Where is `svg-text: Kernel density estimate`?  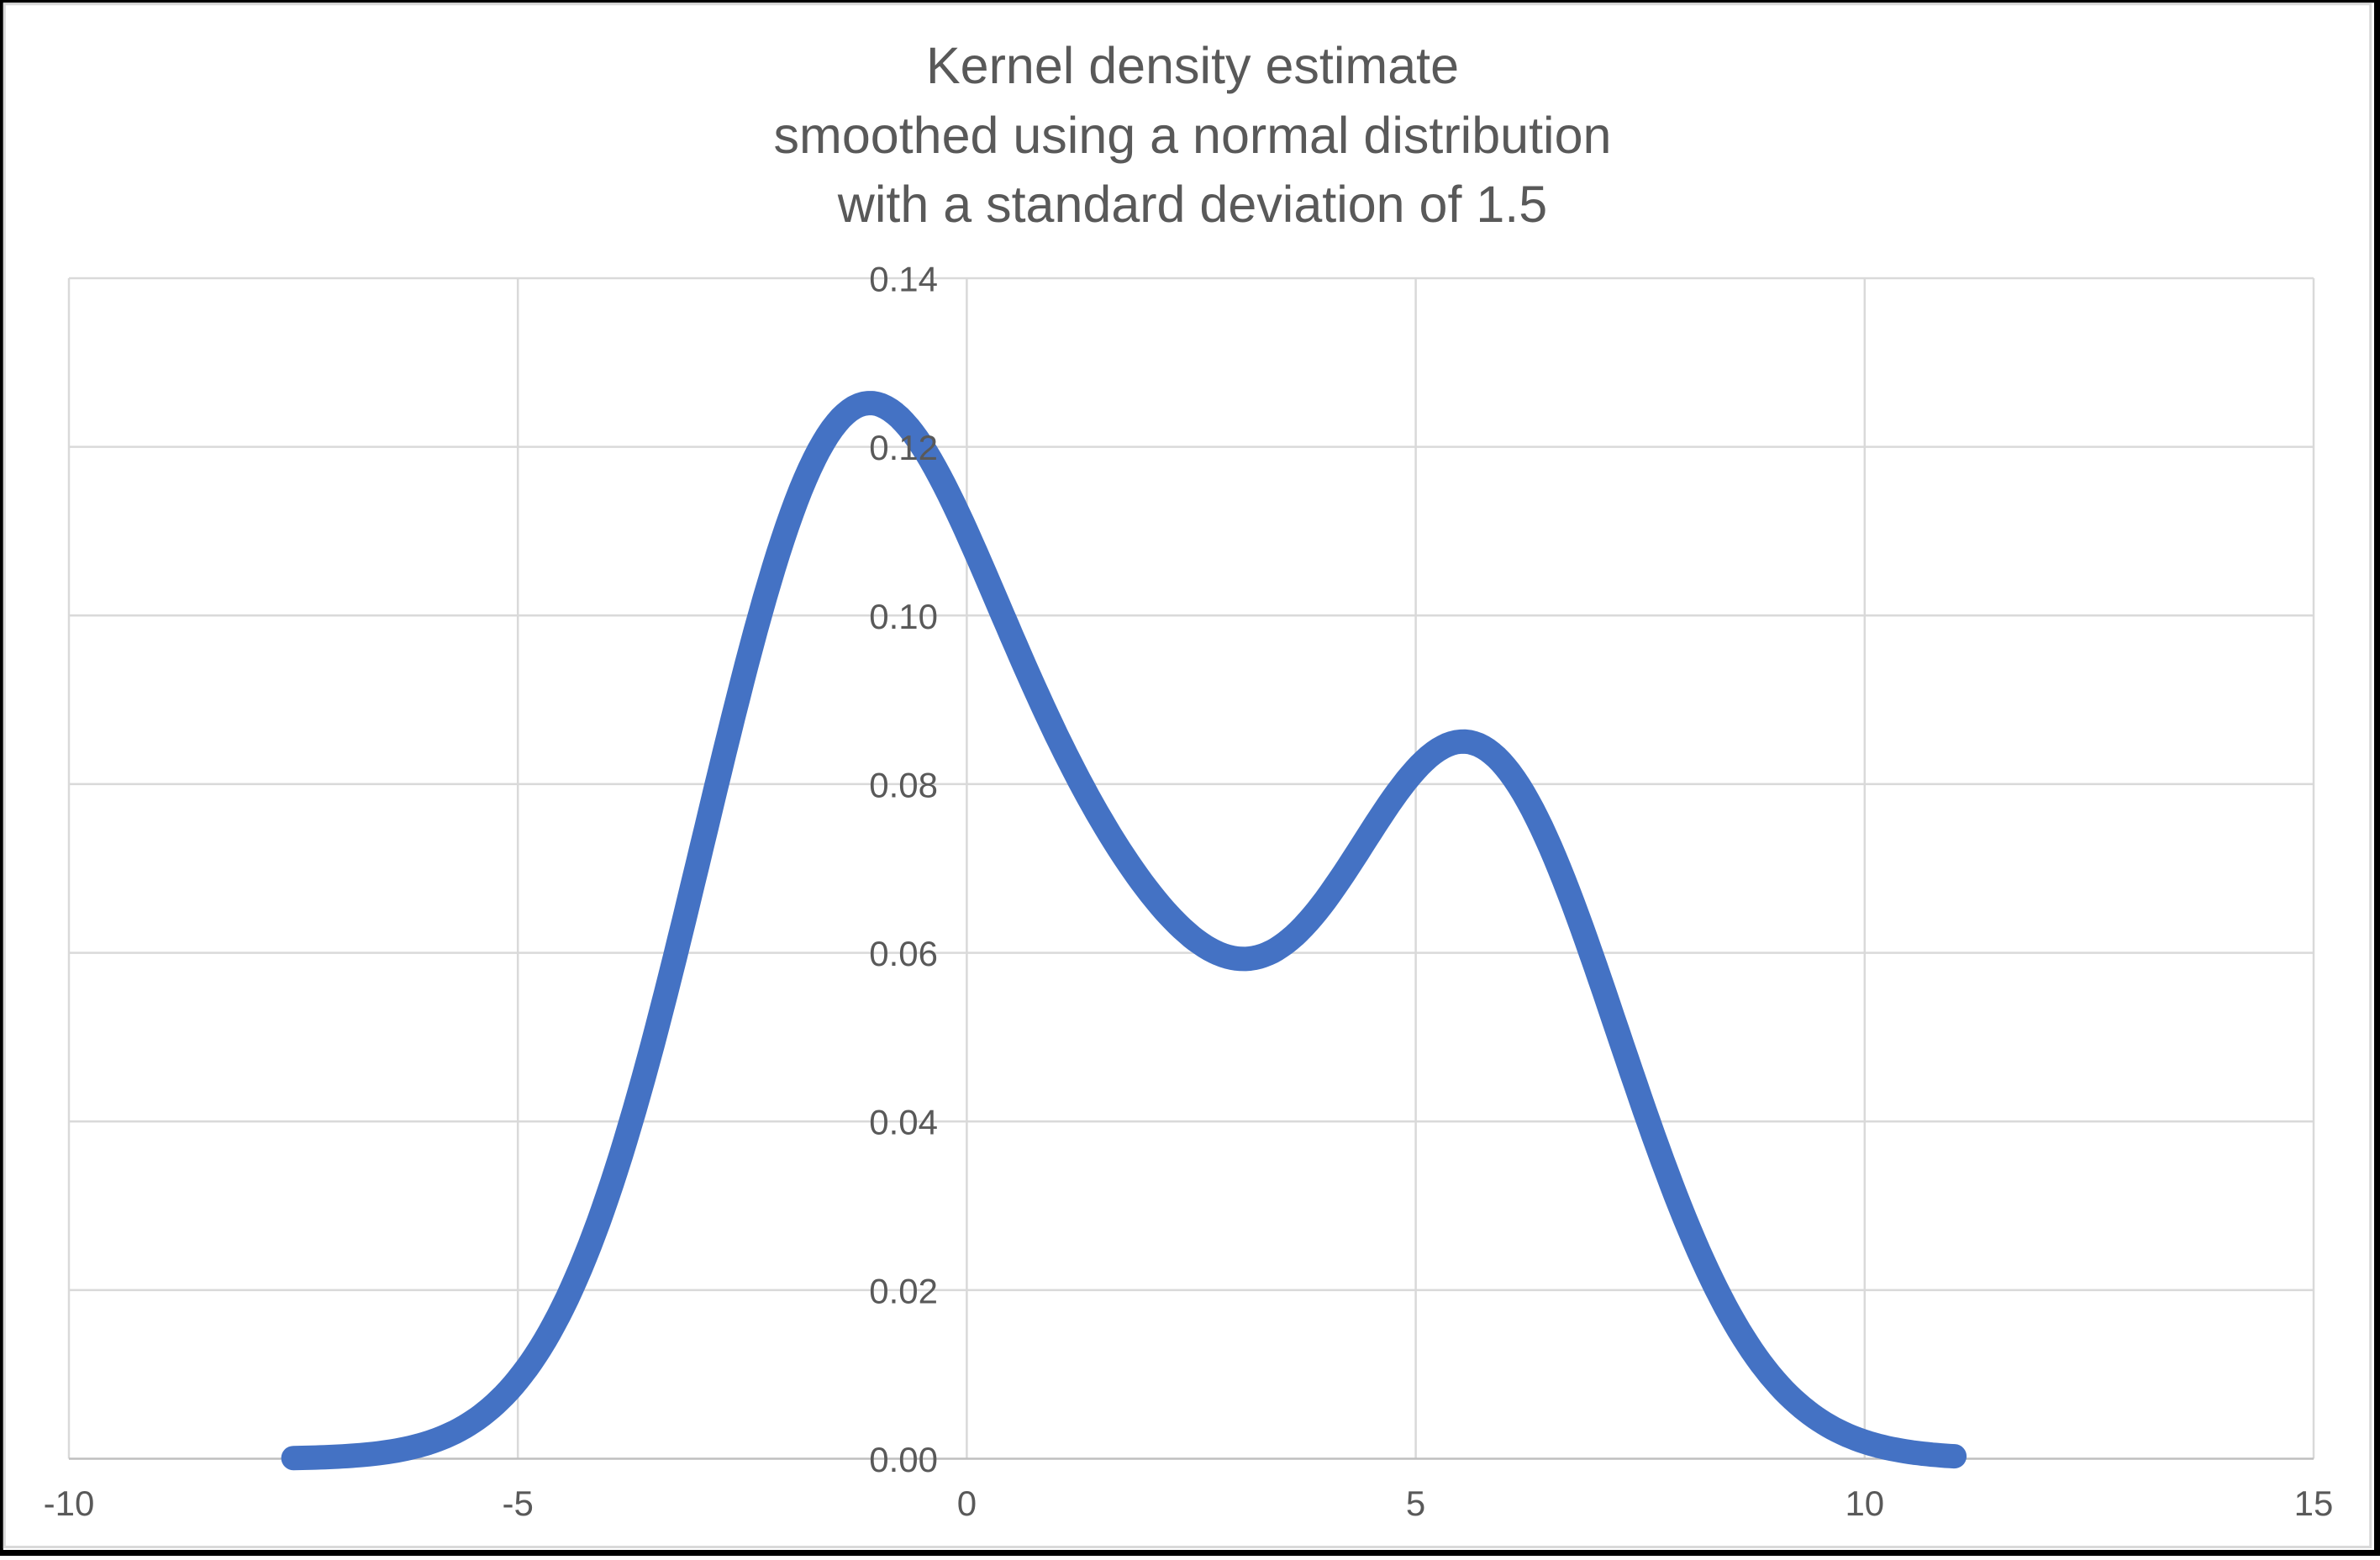
svg-text: Kernel density estimate is located at coordinates (1192, 65).